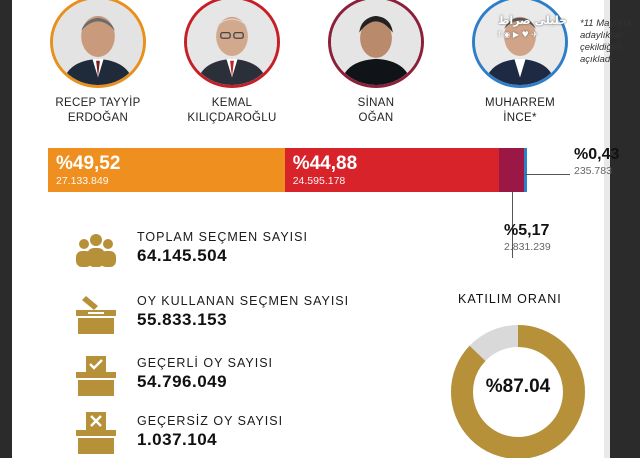 Image resolution: width=640 pixels, height=458 pixels. What do you see at coordinates (6, 229) in the screenshot?
I see `left-frame-border` at bounding box center [6, 229].